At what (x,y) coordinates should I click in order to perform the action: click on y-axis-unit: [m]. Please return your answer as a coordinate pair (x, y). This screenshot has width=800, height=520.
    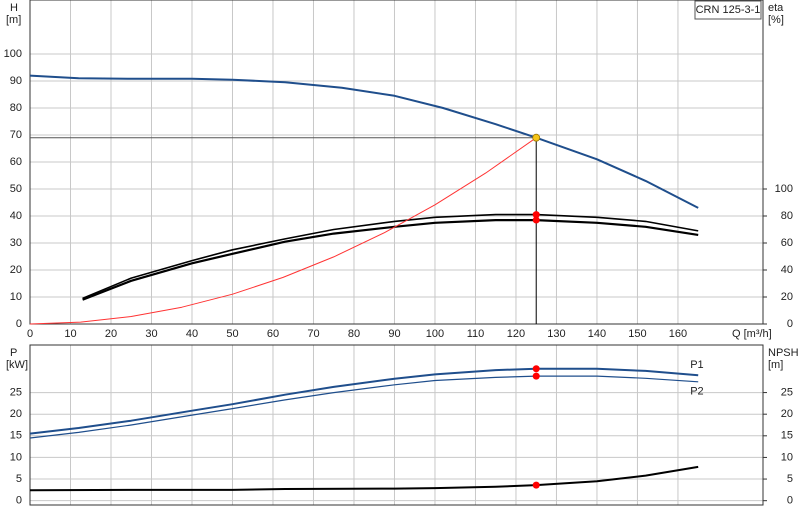
    Looking at the image, I should click on (13, 20).